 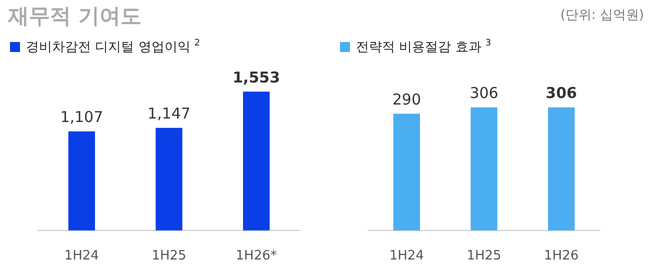 I want to click on data-label: 1,107, so click(x=82, y=117).